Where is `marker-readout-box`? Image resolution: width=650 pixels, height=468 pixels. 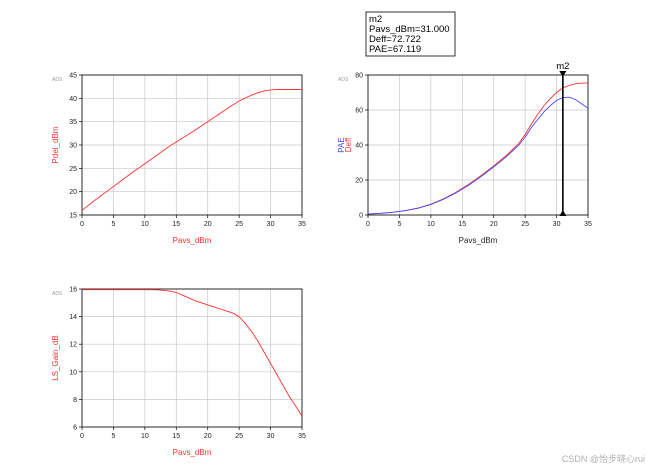
marker-readout-box is located at coordinates (410, 34).